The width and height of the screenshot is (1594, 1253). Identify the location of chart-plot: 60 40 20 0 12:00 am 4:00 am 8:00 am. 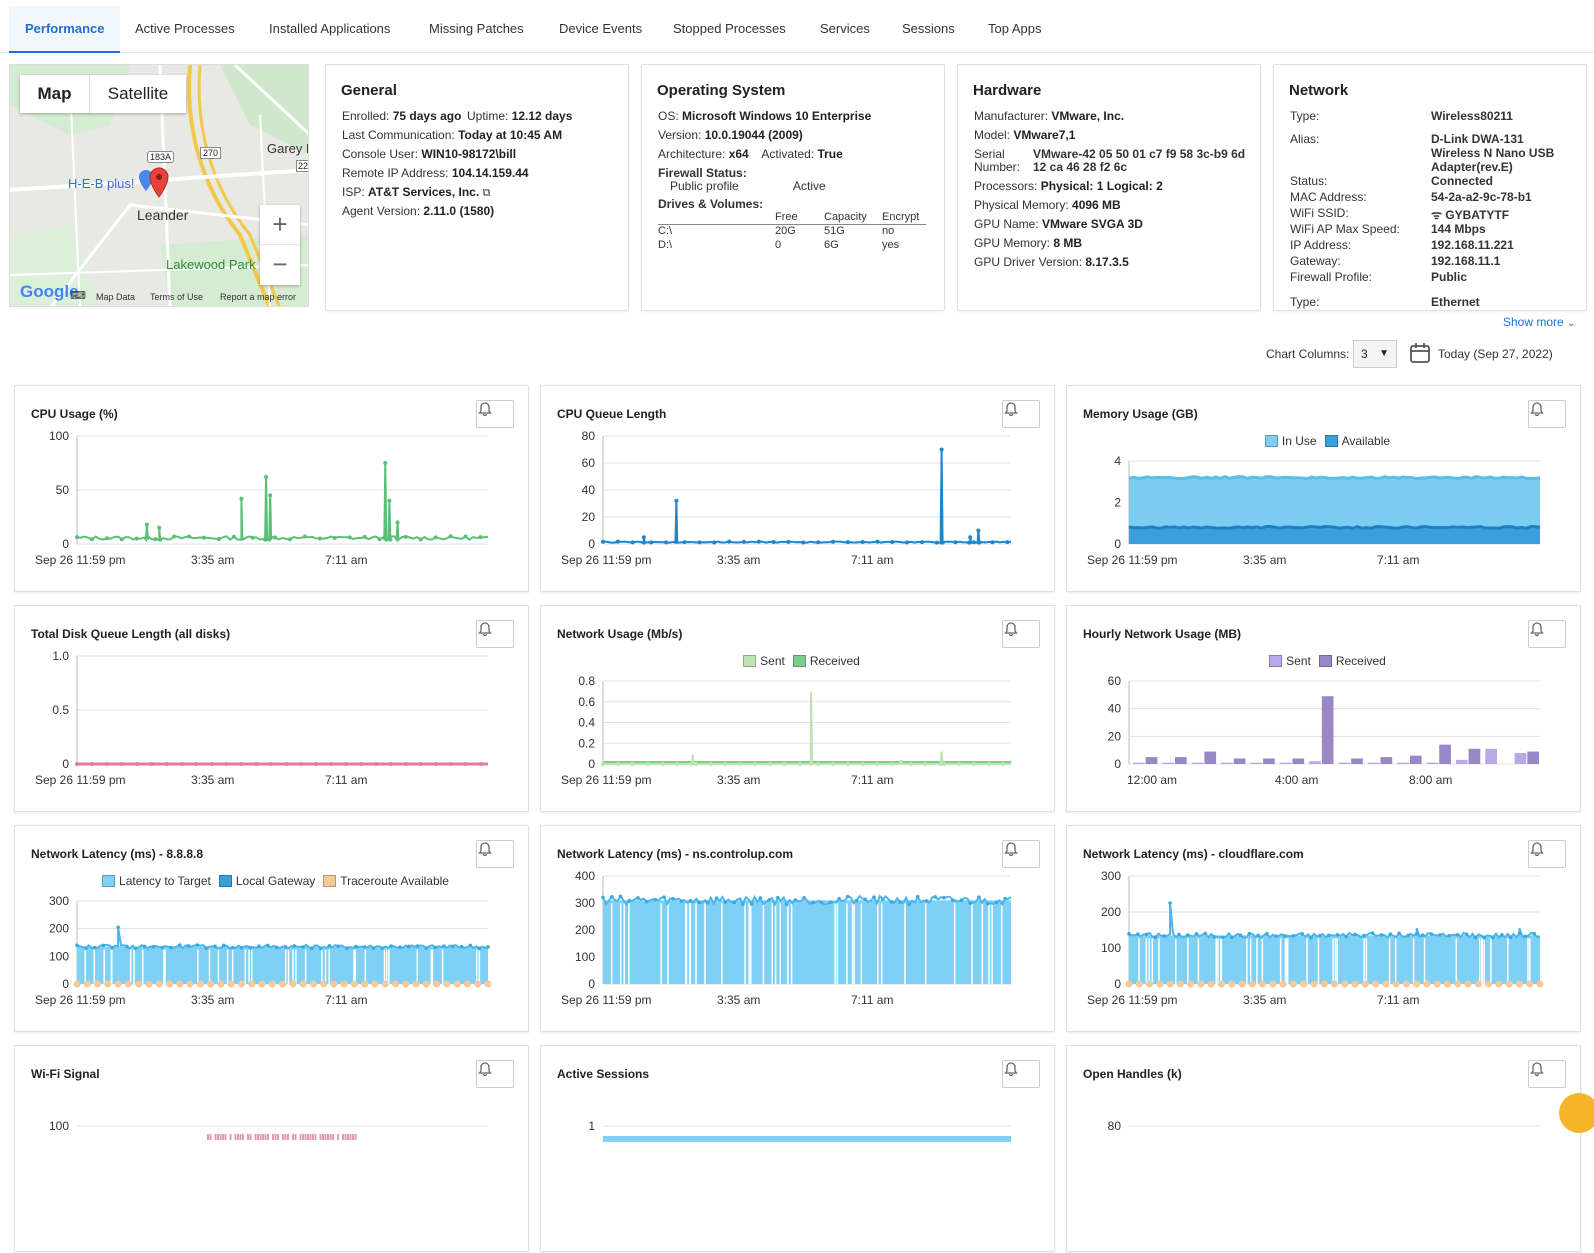
(1324, 730).